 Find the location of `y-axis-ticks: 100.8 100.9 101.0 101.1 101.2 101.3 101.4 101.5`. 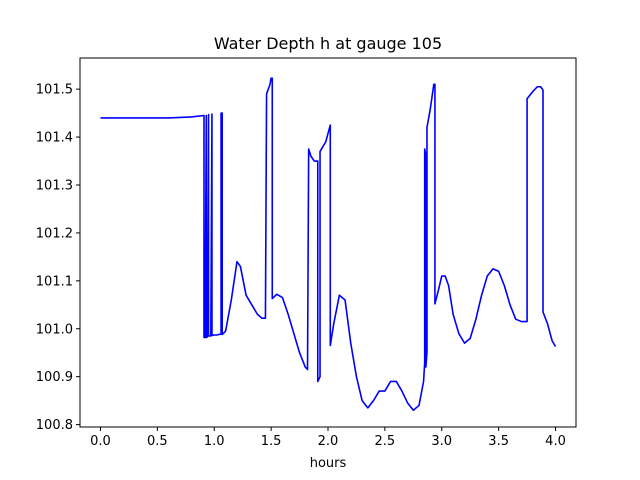

y-axis-ticks: 100.8 100.9 101.0 101.1 101.2 101.3 101.4 101.5 is located at coordinates (58, 258).